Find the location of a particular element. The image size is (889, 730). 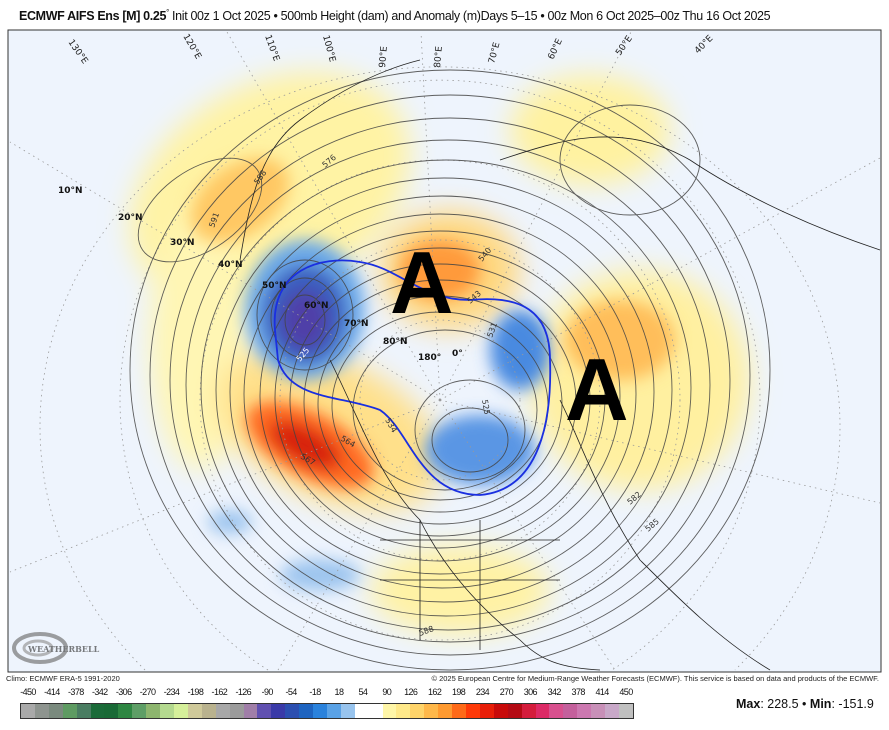

colorbar-tick-label: -126 is located at coordinates (243, 692).